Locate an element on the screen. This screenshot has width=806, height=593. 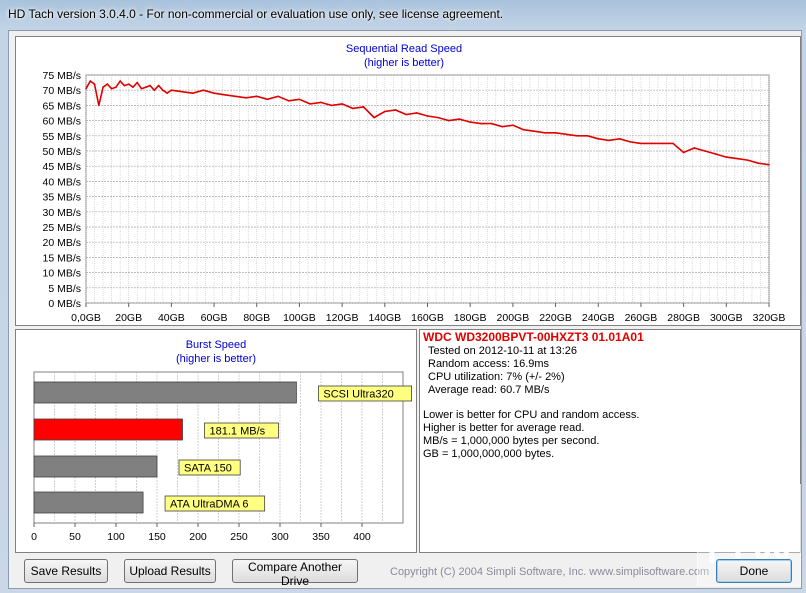
average-read: Average read: 60.7 MB/s is located at coordinates (489, 390).